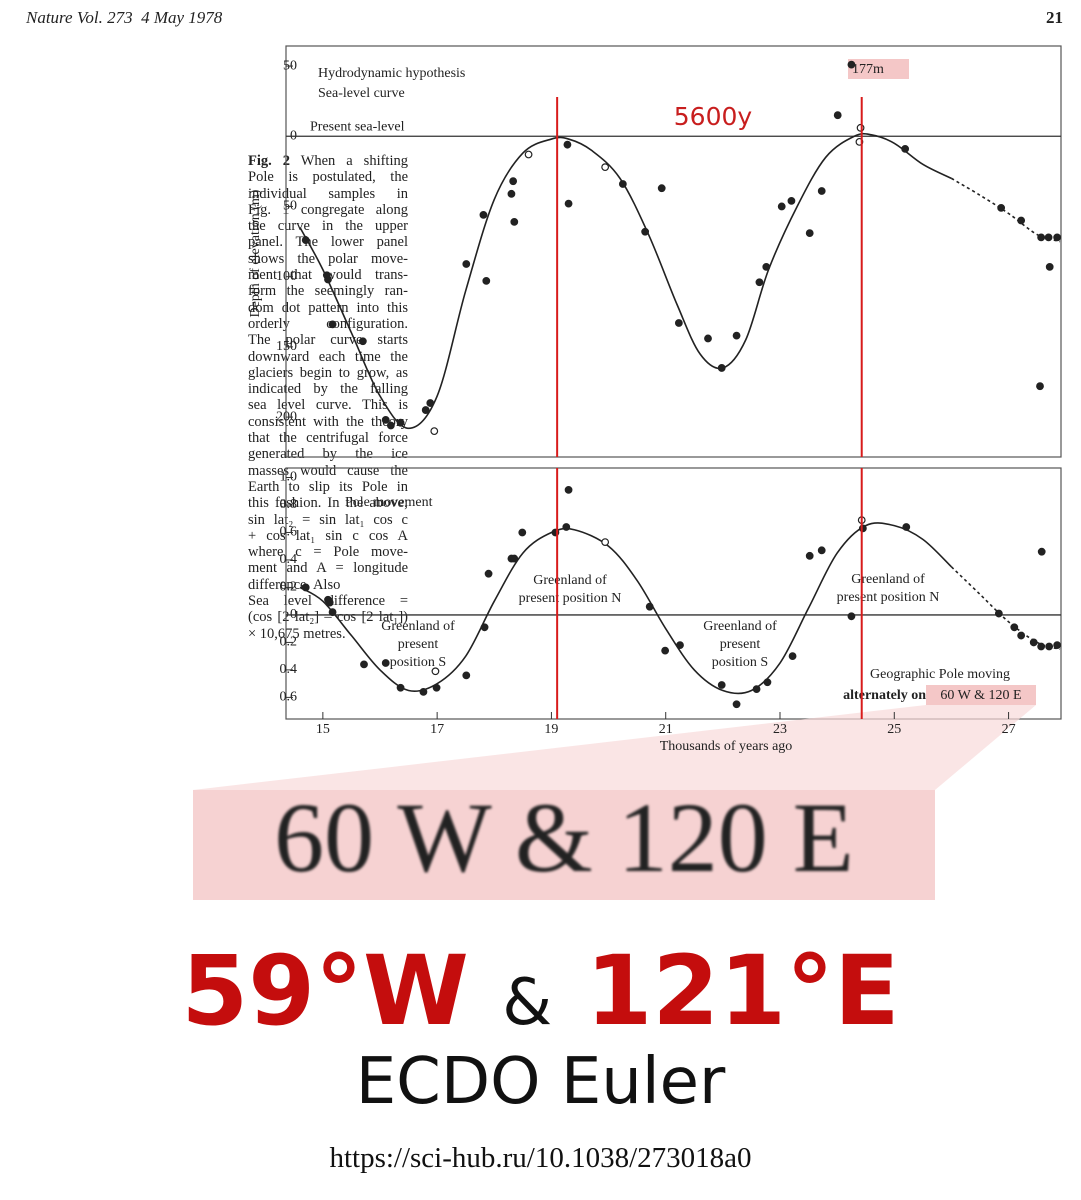 The image size is (1081, 1200). Describe the element at coordinates (297, 633) in the screenshot. I see `caption-line: × 10,675 metres.` at that location.